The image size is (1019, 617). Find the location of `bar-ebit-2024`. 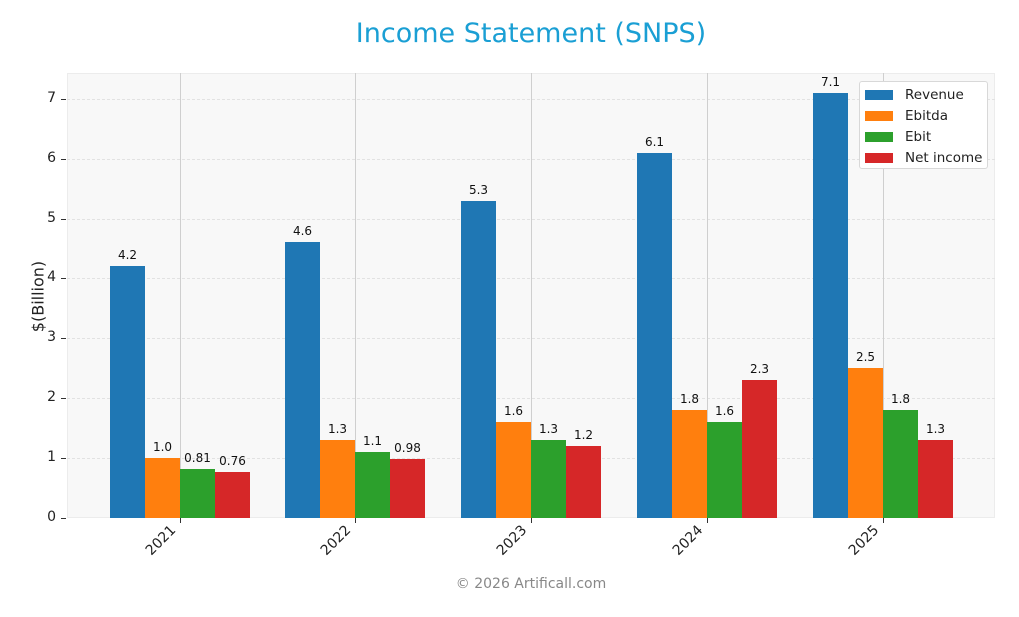

bar-ebit-2024 is located at coordinates (724, 470).